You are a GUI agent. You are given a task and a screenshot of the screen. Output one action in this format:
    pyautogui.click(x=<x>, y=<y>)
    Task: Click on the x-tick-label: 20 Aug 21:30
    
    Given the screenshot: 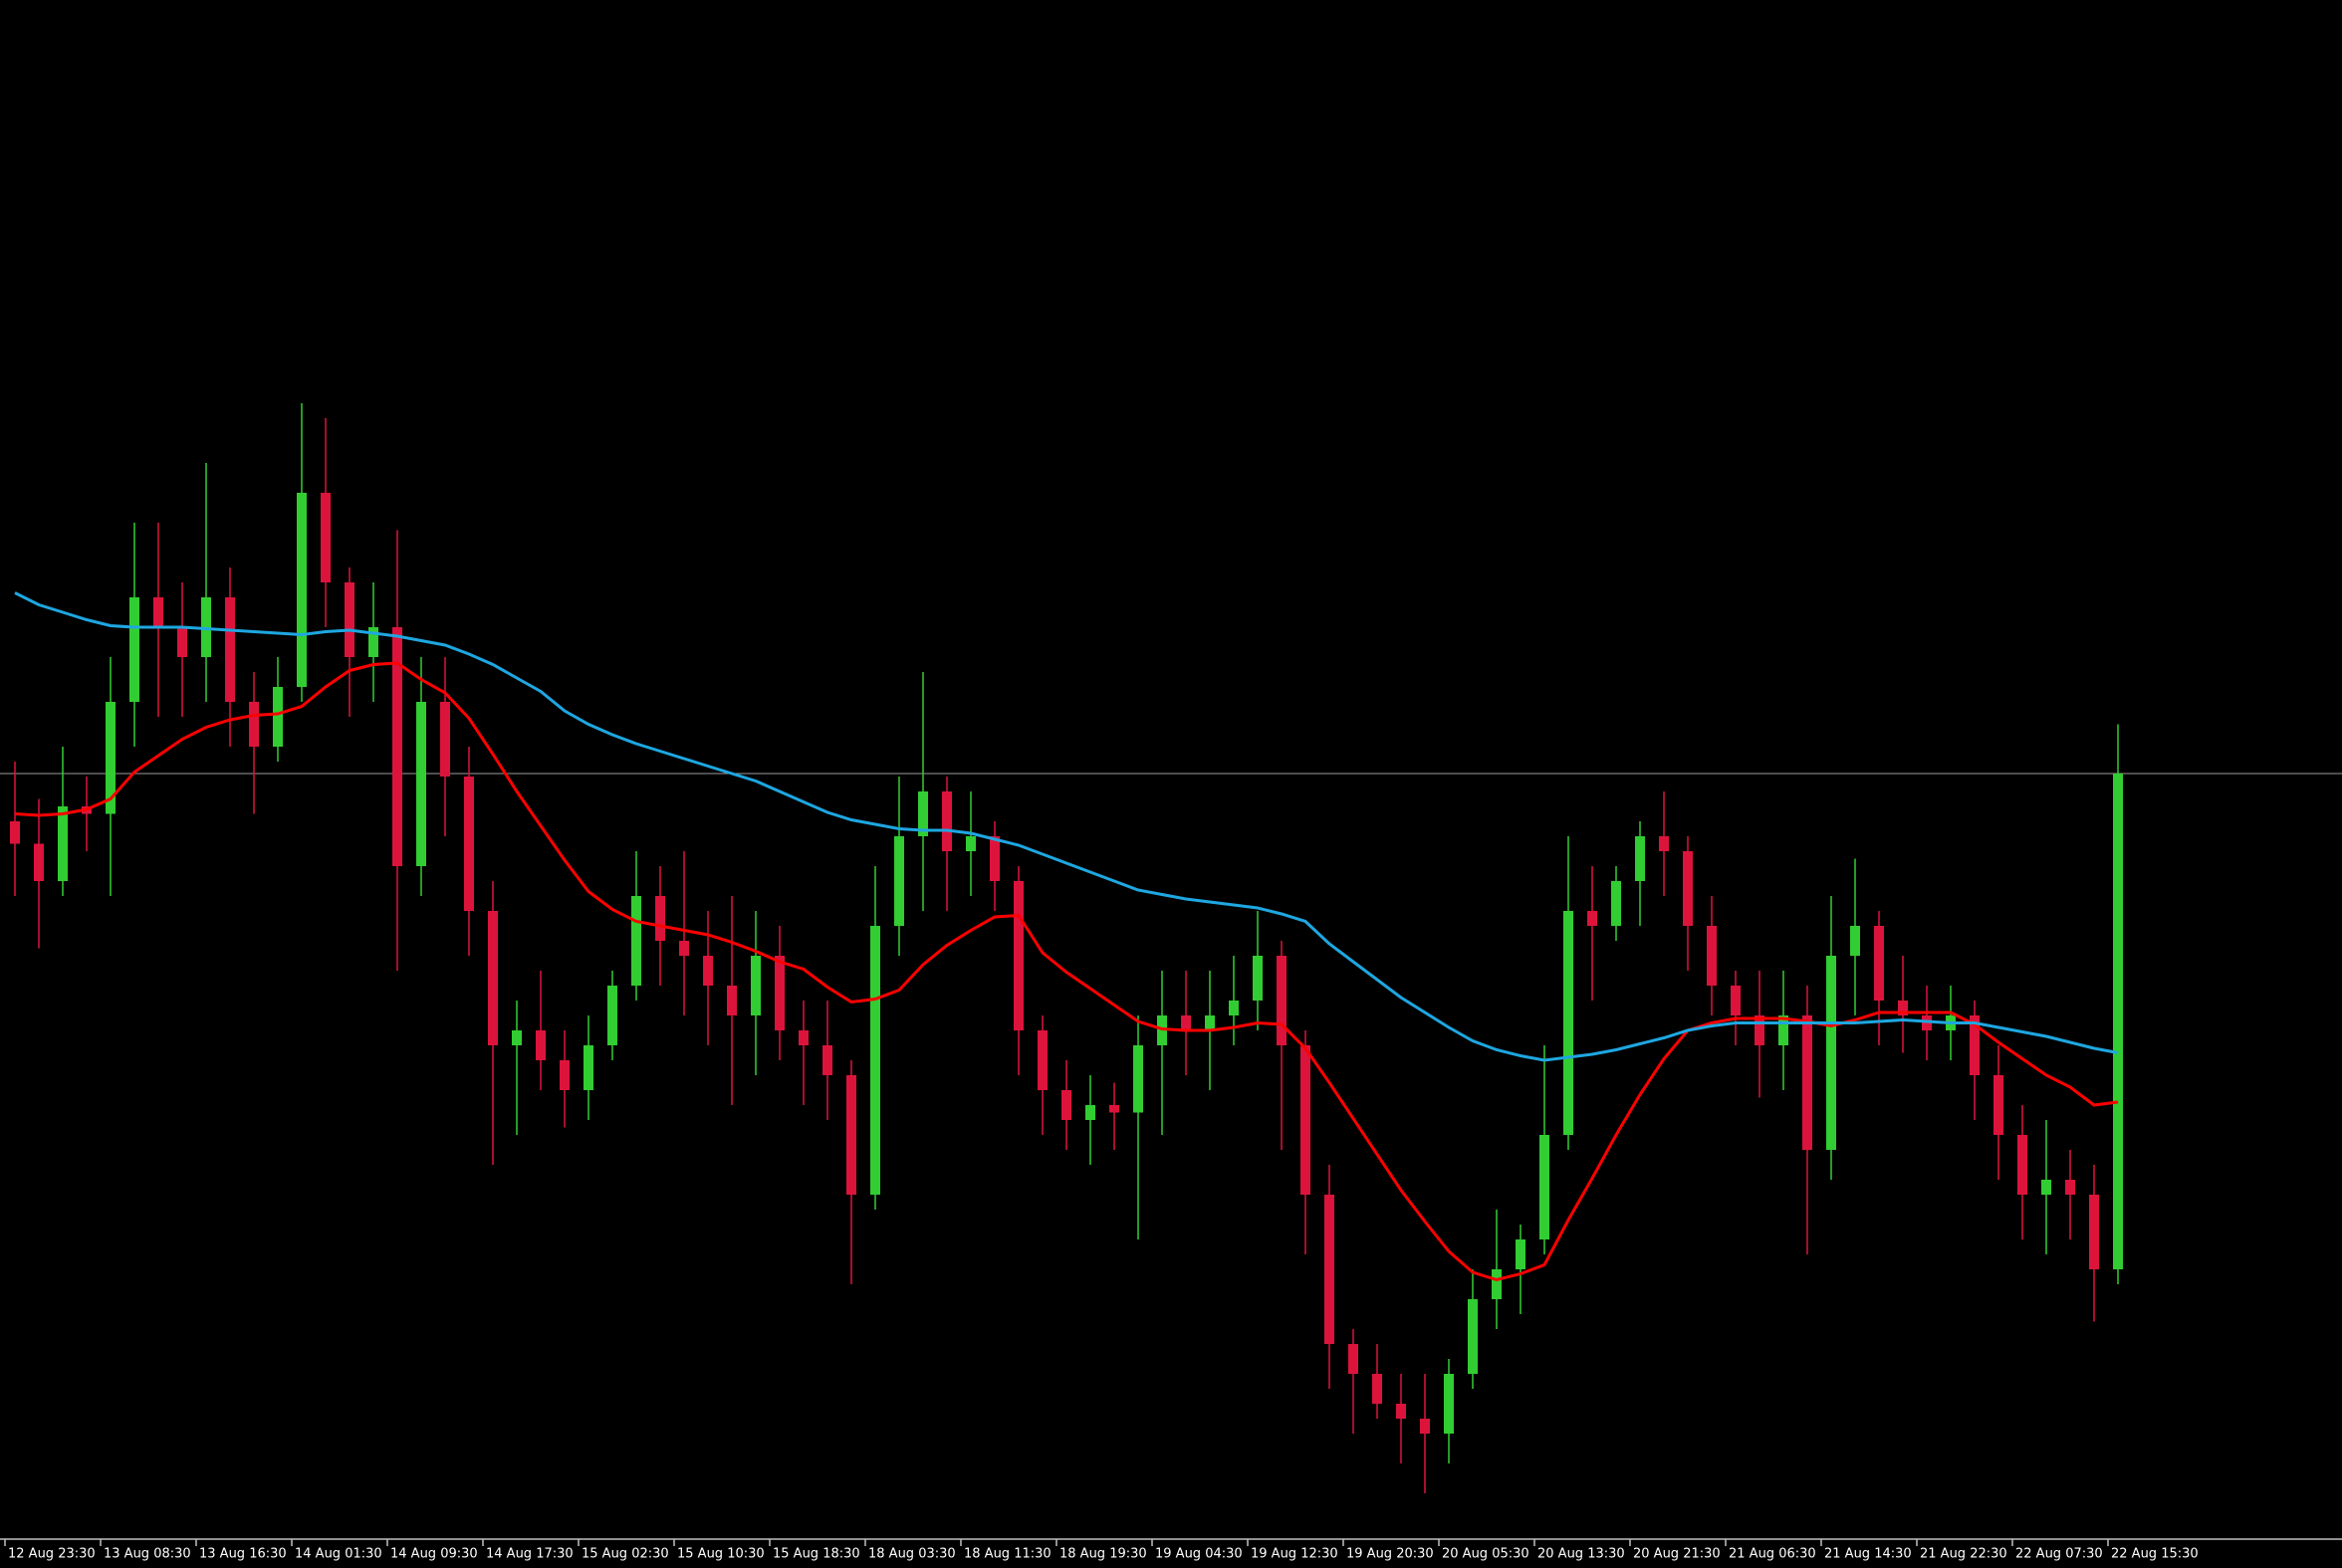 What is the action you would take?
    pyautogui.click(x=1677, y=1555)
    